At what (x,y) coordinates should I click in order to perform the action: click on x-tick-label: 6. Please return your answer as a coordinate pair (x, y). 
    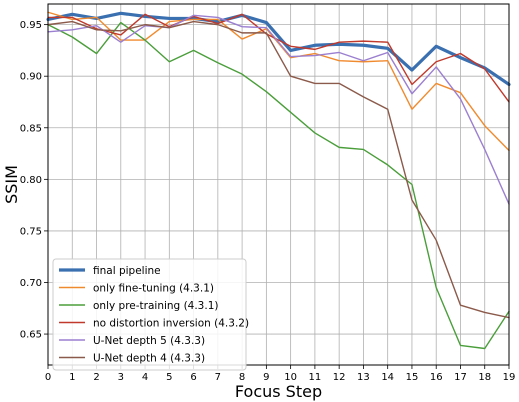
    Looking at the image, I should click on (193, 377).